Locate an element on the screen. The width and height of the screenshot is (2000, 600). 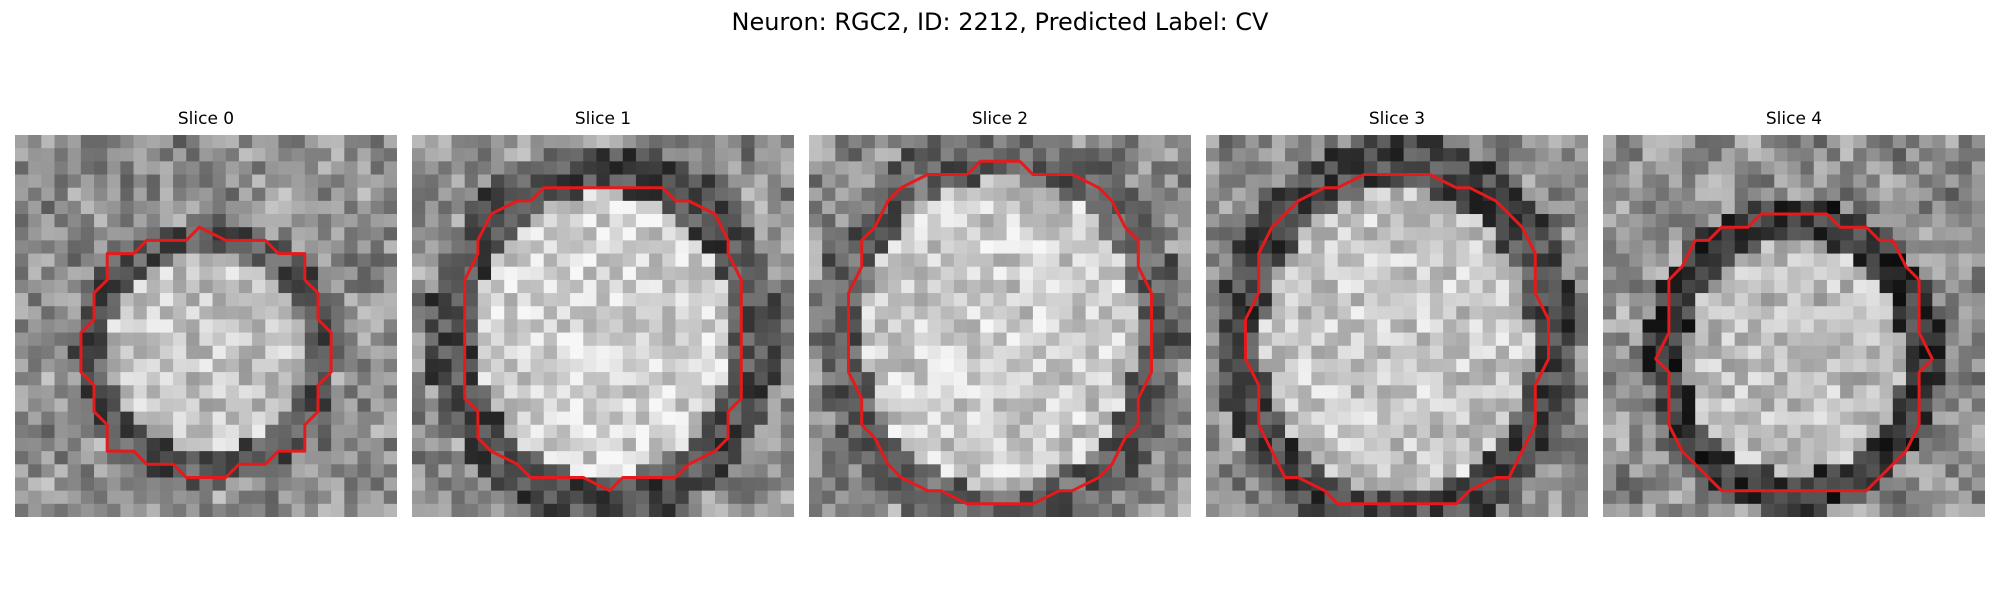
slice-3-panel is located at coordinates (1397, 326).